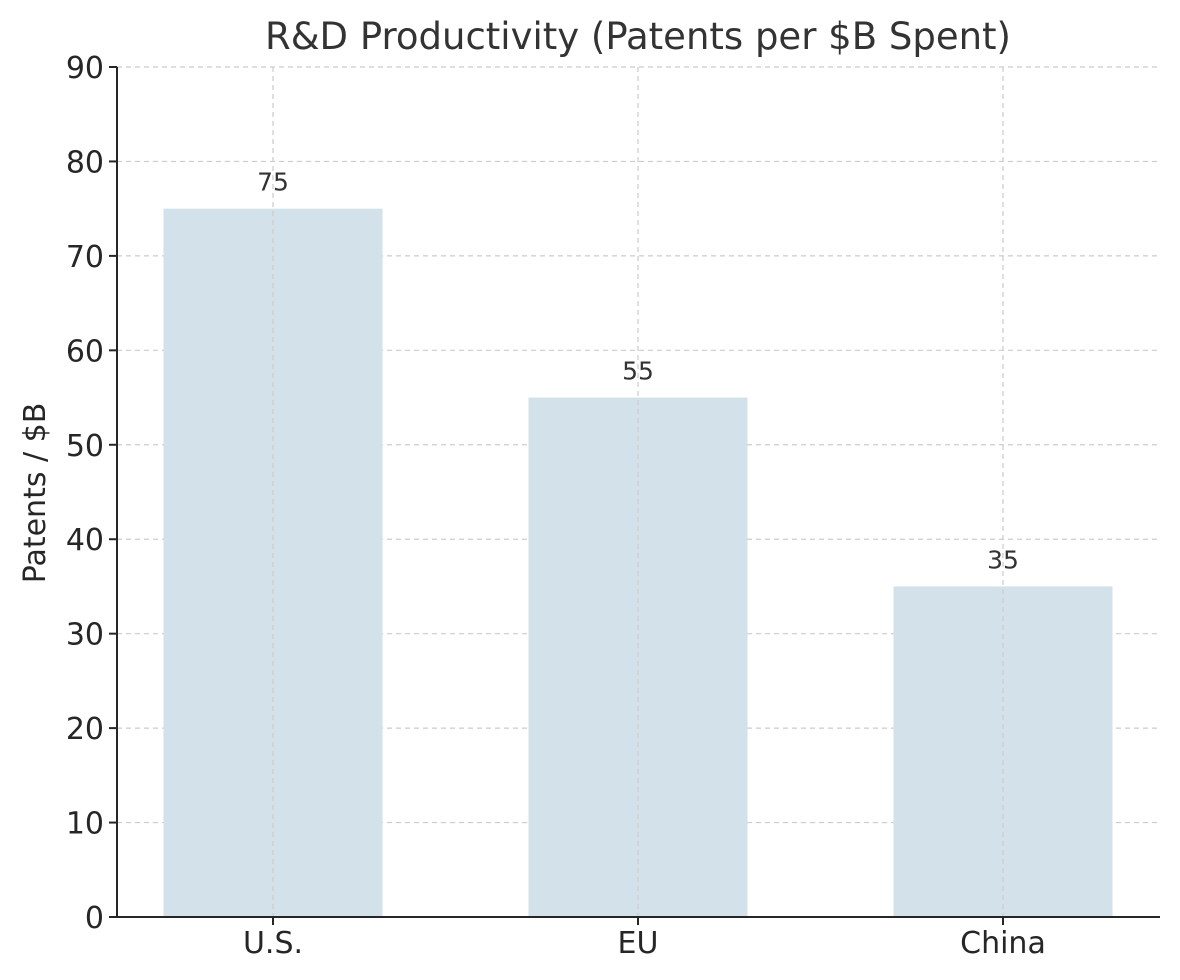  What do you see at coordinates (638, 36) in the screenshot?
I see `chart-title: R&D Productivity (Patents per $B Spent)` at bounding box center [638, 36].